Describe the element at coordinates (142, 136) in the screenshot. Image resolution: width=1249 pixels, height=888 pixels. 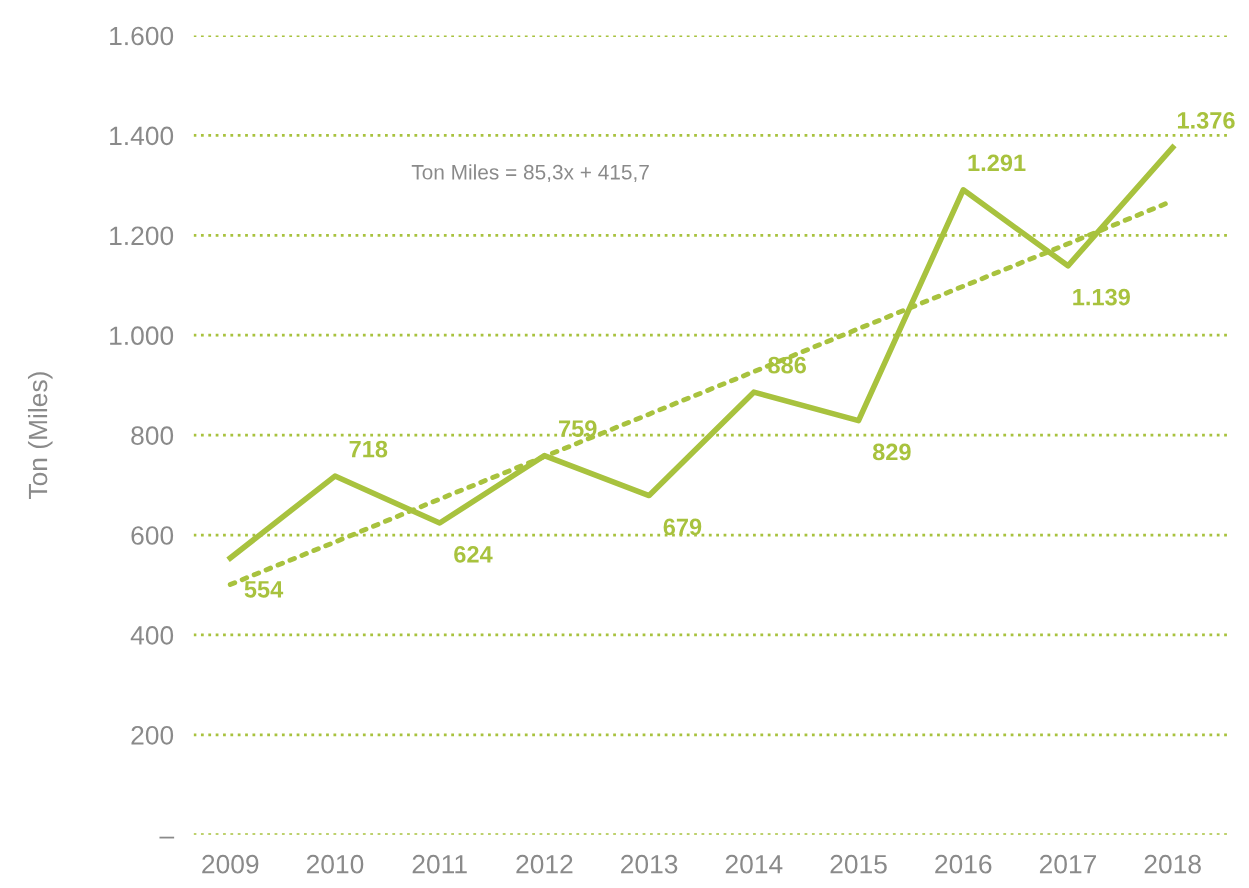
I see `y-tick-label: 1.400` at that location.